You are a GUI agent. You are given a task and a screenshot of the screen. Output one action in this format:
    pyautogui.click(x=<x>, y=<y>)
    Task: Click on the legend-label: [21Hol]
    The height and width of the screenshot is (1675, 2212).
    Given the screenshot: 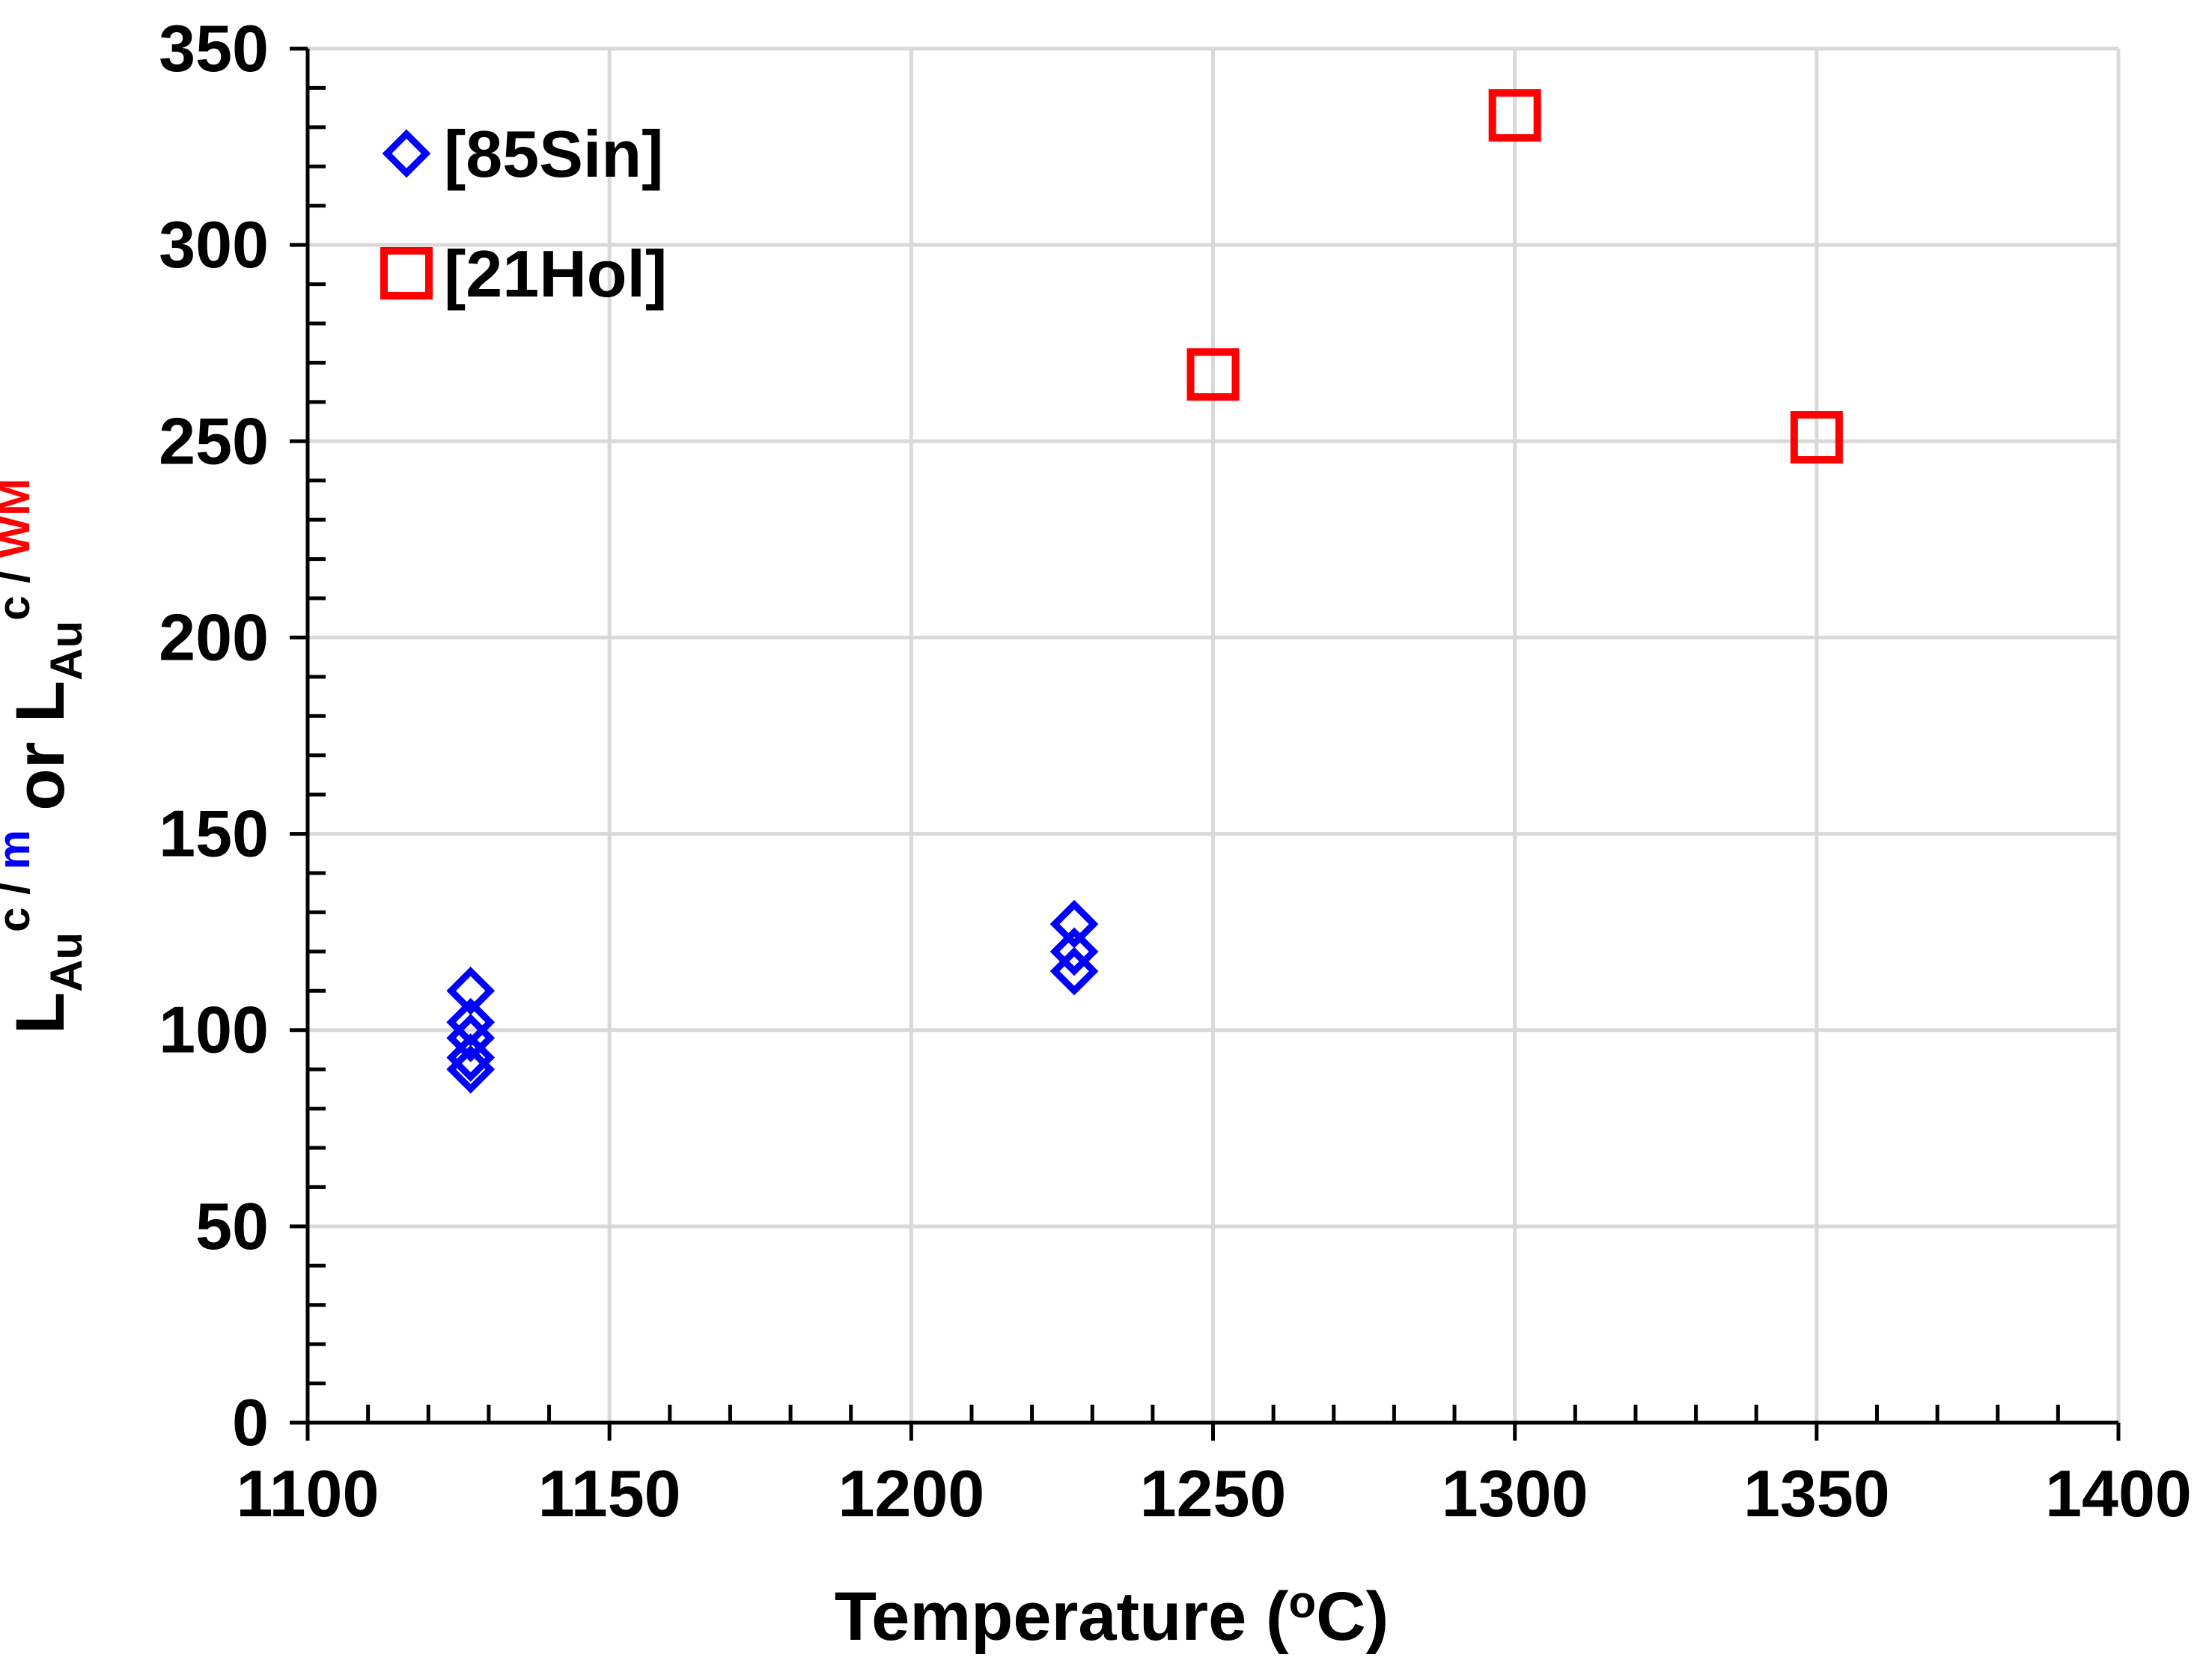 What is the action you would take?
    pyautogui.click(x=555, y=274)
    